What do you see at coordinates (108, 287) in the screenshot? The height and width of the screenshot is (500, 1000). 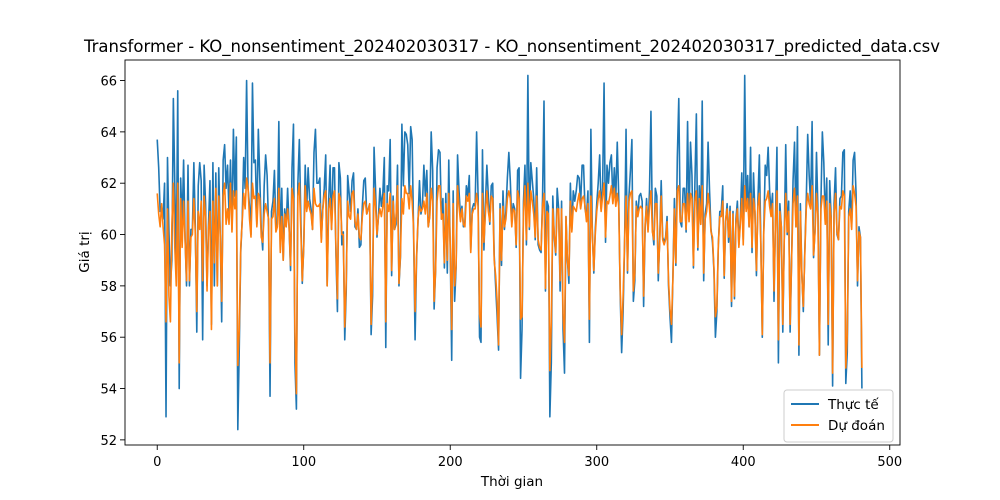 I see `y-tick-label: 58` at bounding box center [108, 287].